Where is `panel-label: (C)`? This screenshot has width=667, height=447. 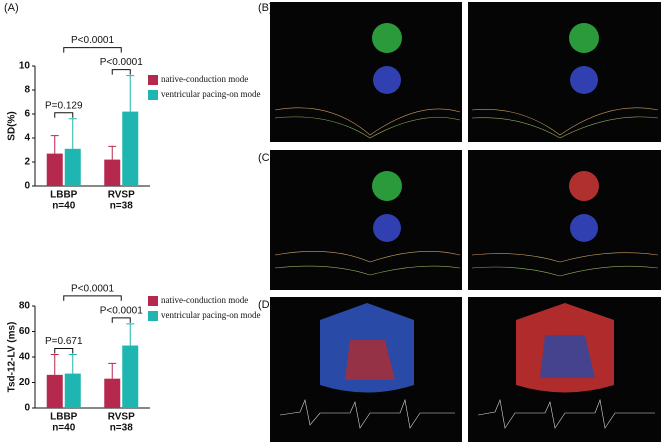 panel-label: (C) is located at coordinates (265, 158).